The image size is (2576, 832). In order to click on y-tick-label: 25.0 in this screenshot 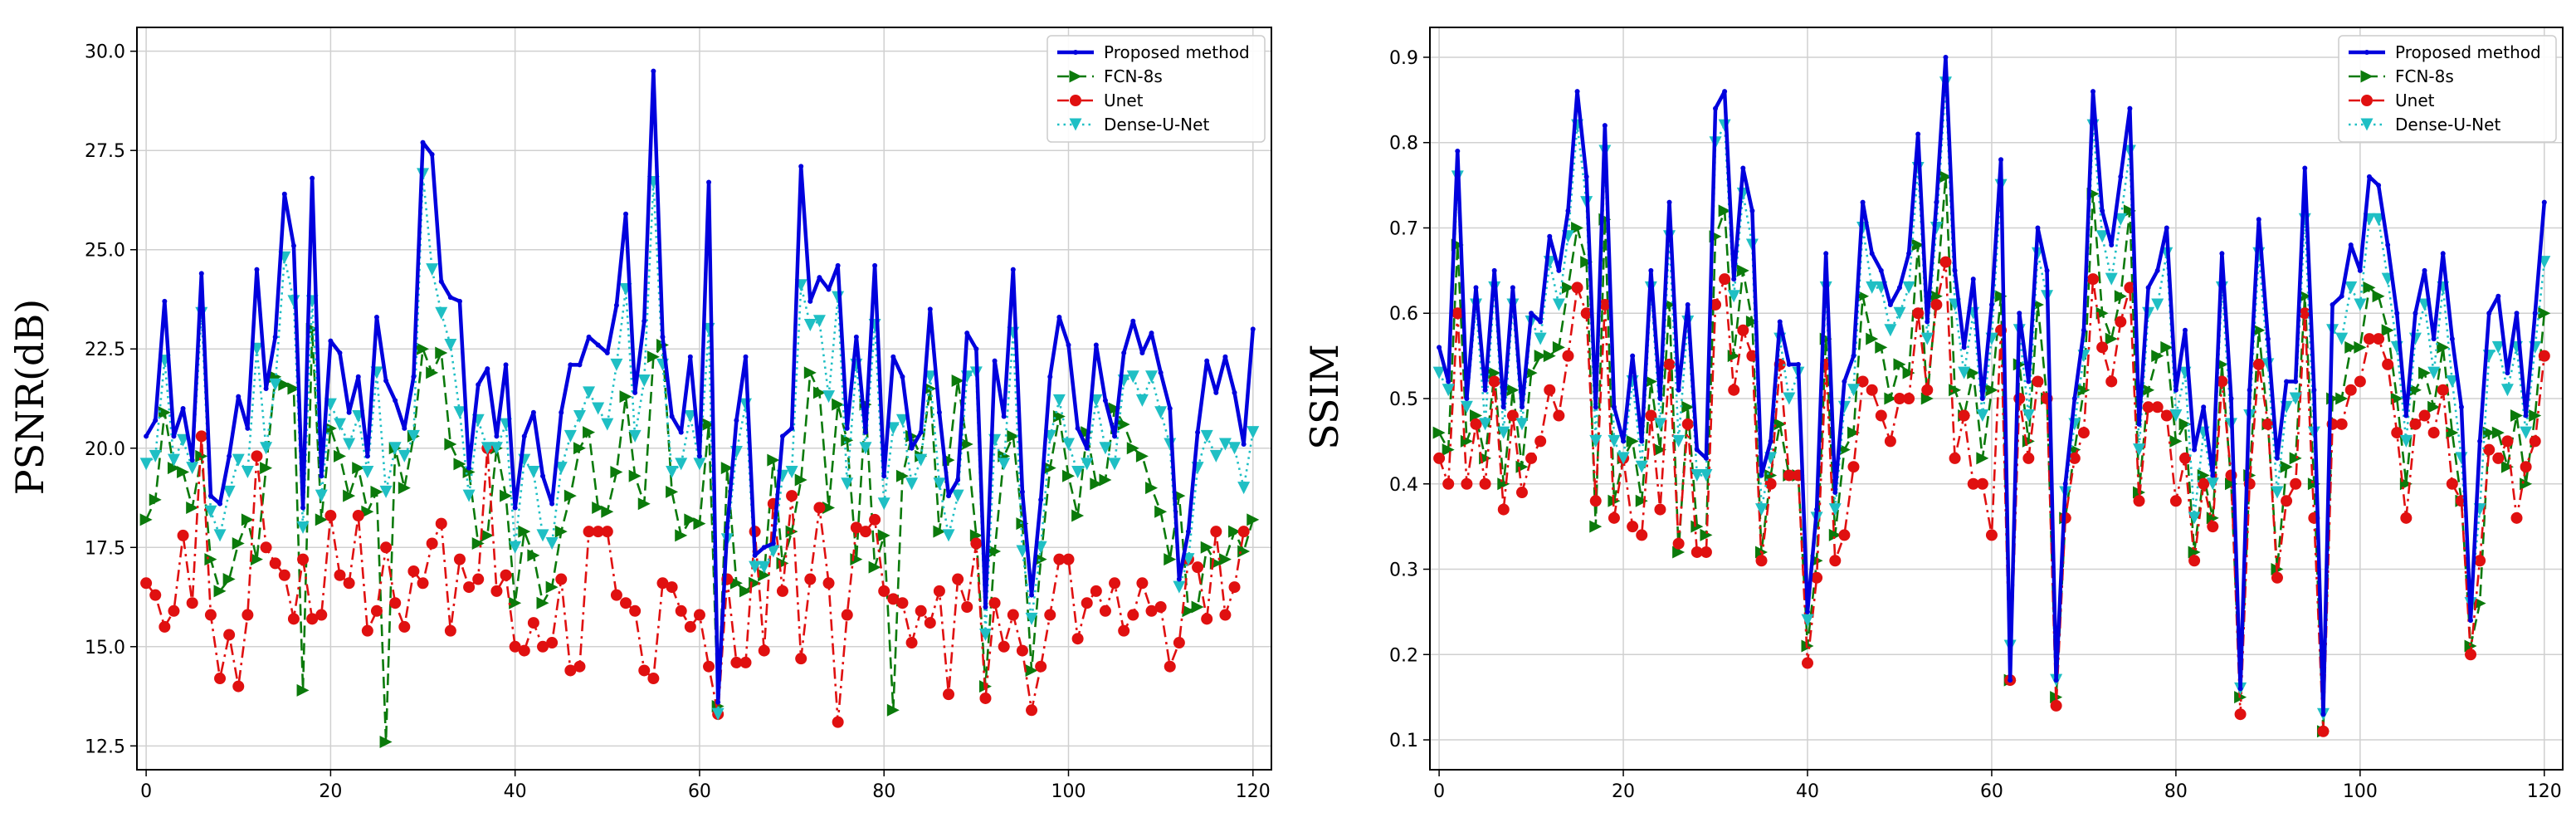, I will do `click(105, 252)`.